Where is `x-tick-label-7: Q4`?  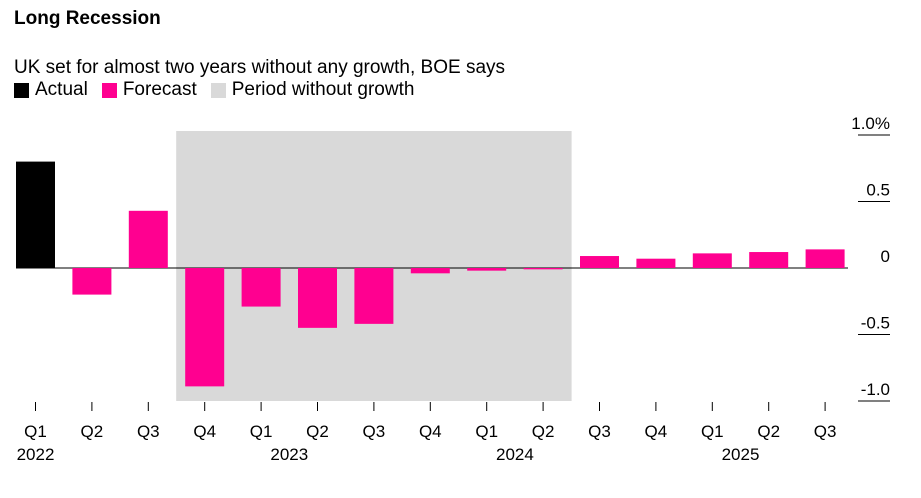
x-tick-label-7: Q4 is located at coordinates (430, 431).